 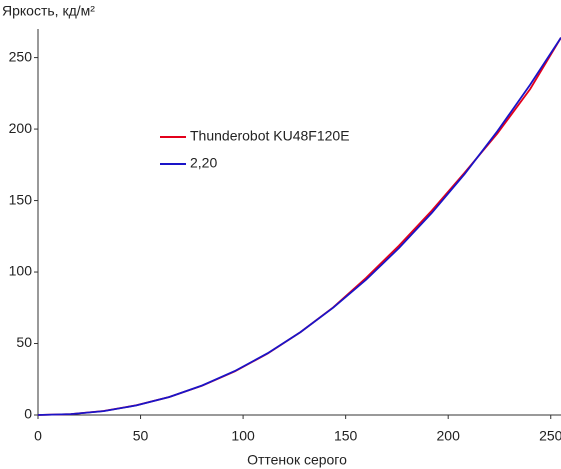 What do you see at coordinates (203, 163) in the screenshot?
I see `legend-label: 2,20` at bounding box center [203, 163].